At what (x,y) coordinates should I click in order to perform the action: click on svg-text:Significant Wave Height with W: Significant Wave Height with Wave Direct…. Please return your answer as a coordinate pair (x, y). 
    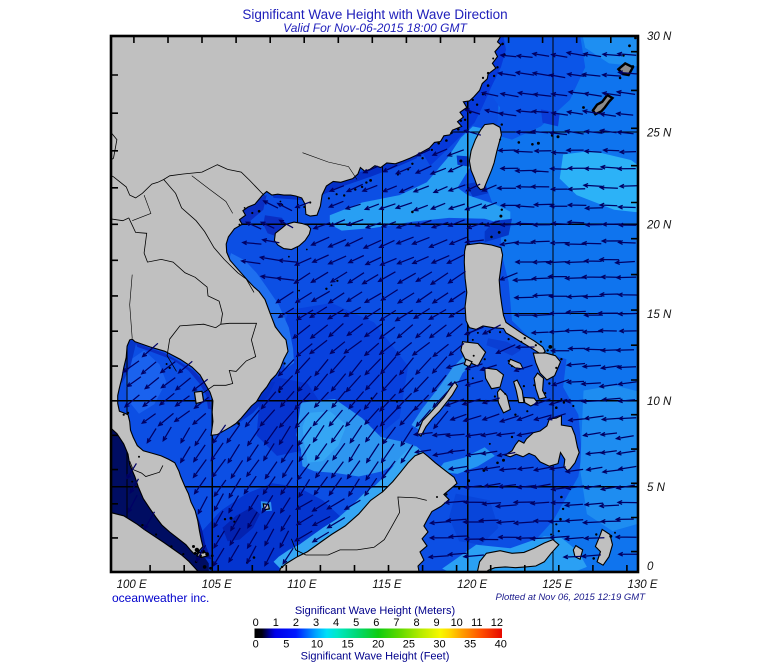
    Looking at the image, I should click on (374, 14).